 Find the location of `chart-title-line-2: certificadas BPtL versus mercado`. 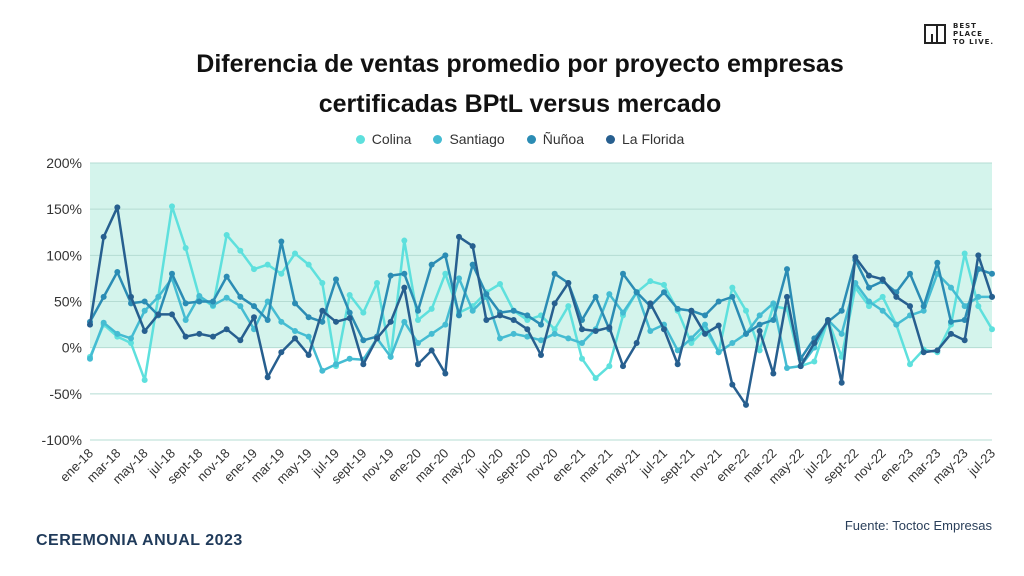

chart-title-line-2: certificadas BPtL versus mercado is located at coordinates (520, 104).